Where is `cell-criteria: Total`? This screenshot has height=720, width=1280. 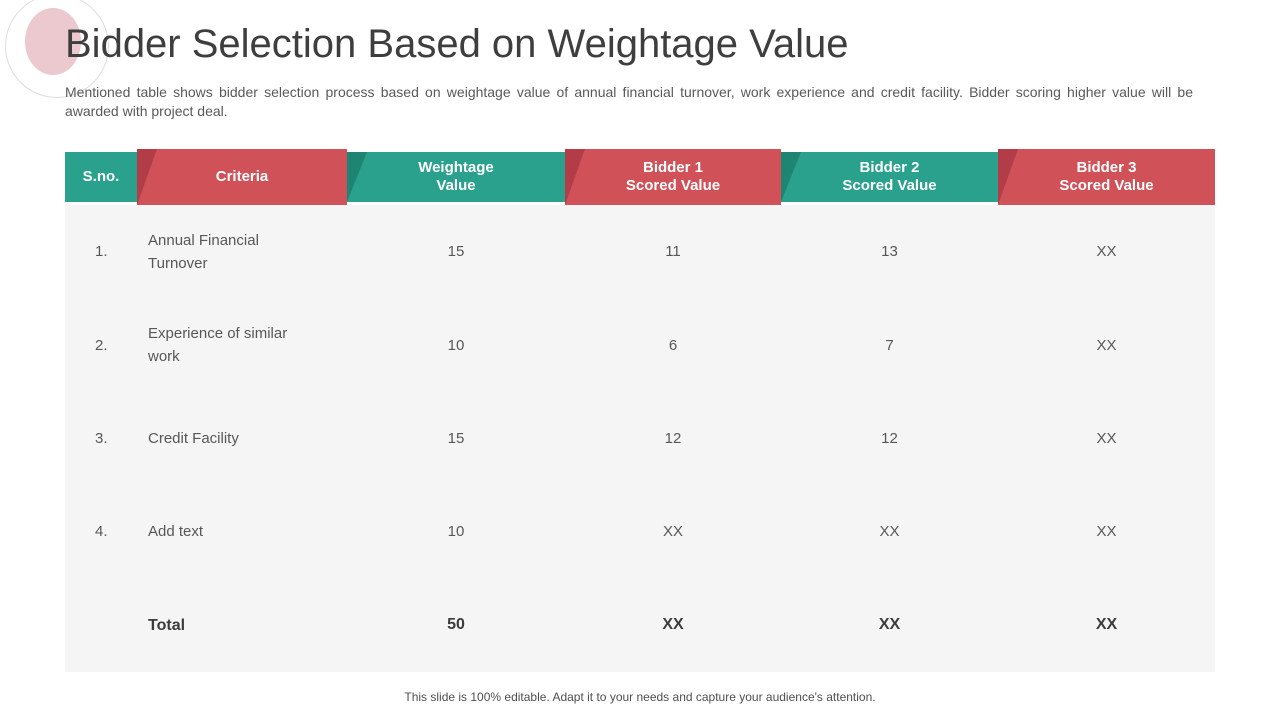
cell-criteria: Total is located at coordinates (242, 625).